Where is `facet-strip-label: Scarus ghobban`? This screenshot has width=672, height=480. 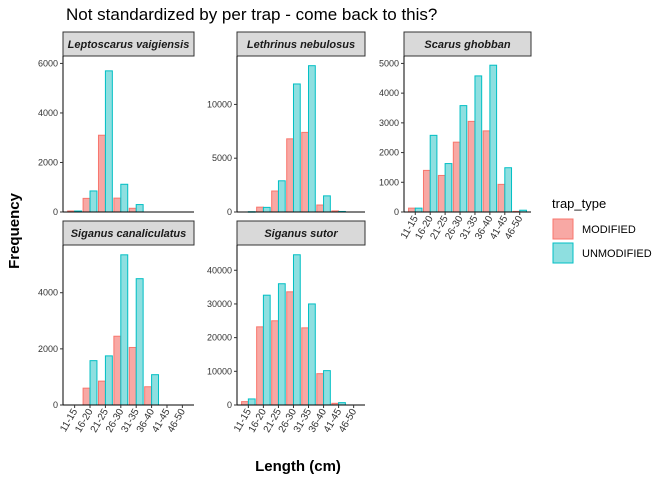
facet-strip-label: Scarus ghobban is located at coordinates (467, 45).